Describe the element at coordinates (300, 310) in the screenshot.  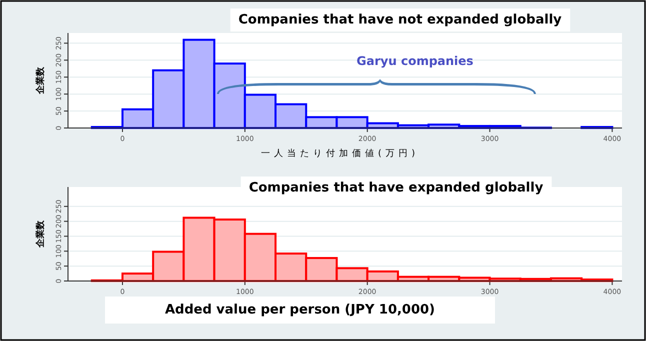
I see `x-axis-title: Added value per person (JPY 10,000)` at that location.